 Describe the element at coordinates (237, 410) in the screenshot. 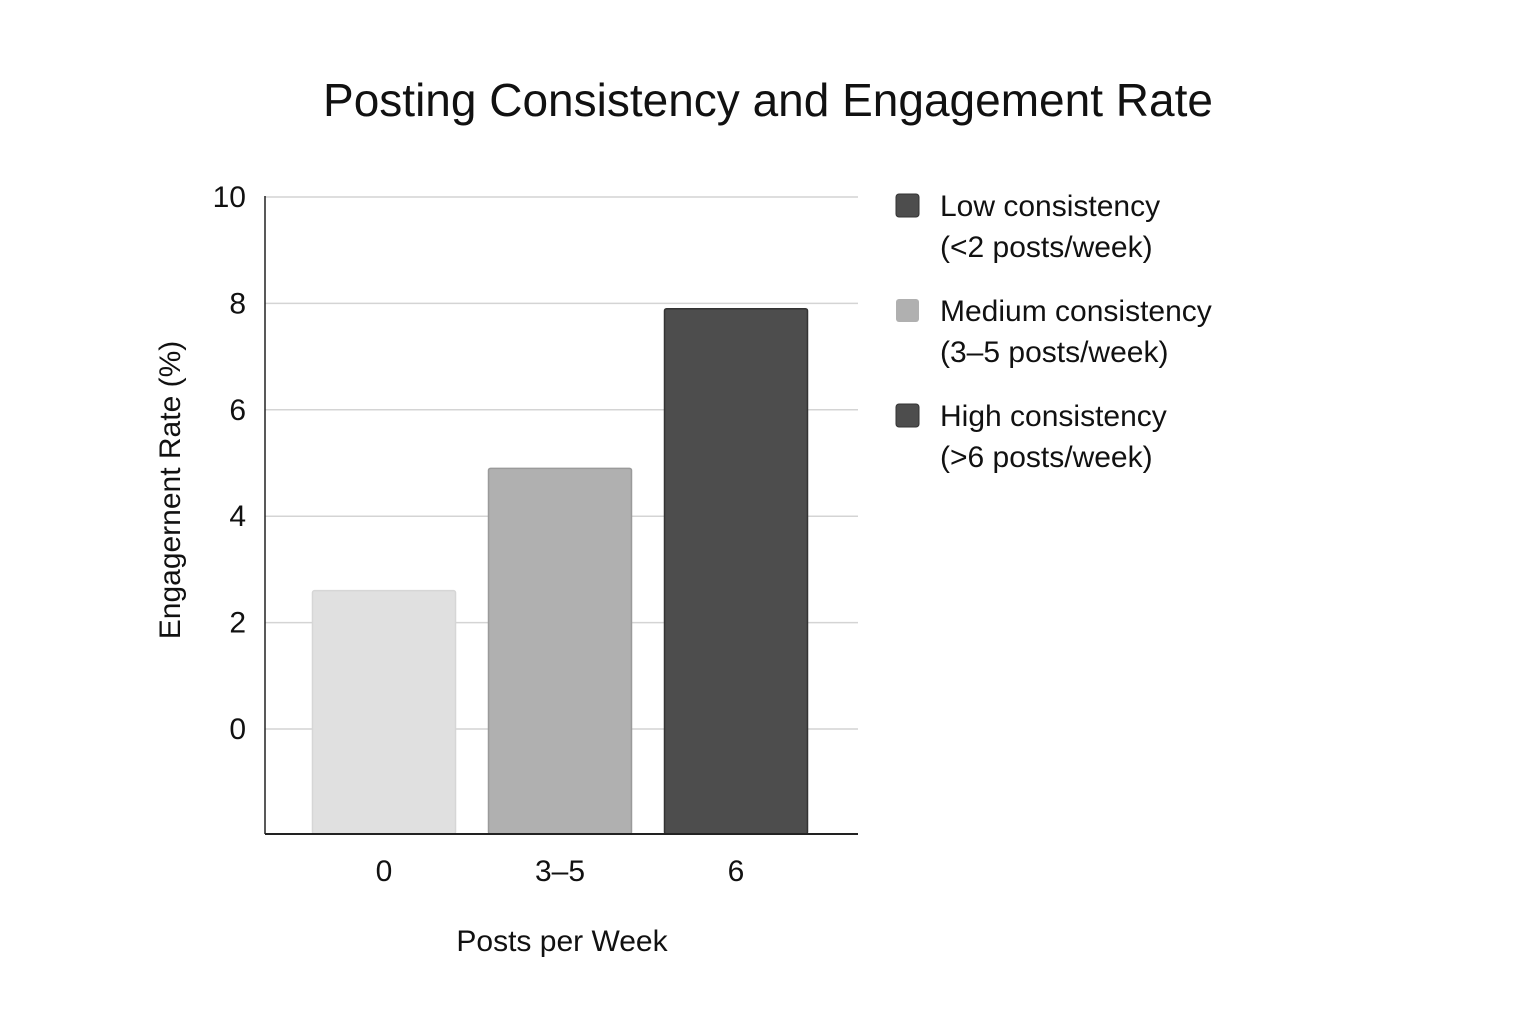

I see `y-tick-label: 6` at that location.